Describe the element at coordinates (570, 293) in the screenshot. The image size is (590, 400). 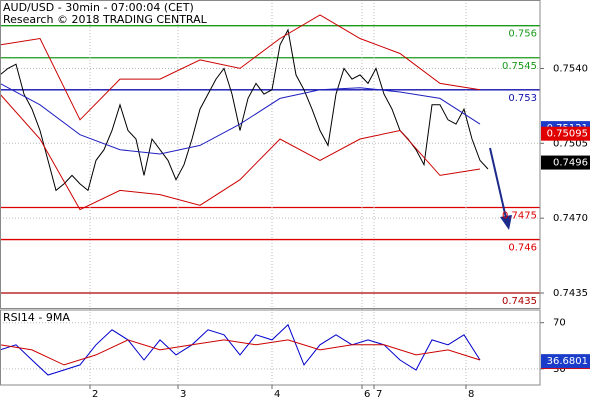
I see `y-tick-label: 0.7435` at that location.